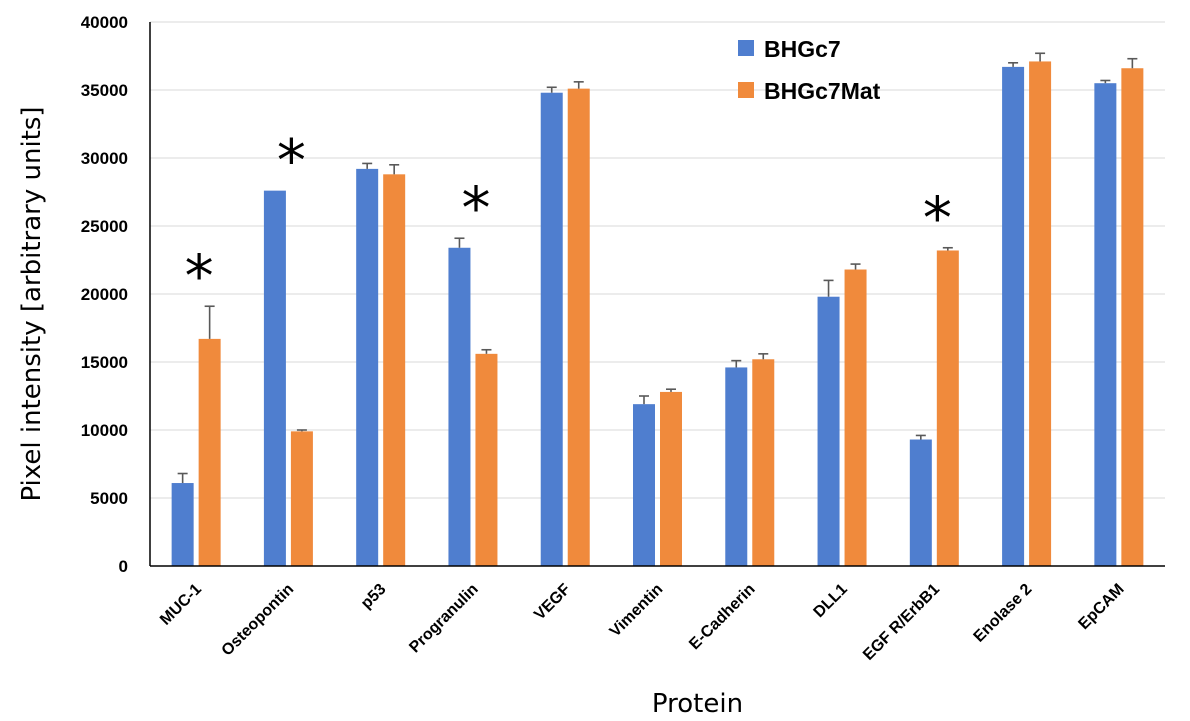 Image resolution: width=1190 pixels, height=721 pixels. What do you see at coordinates (258, 620) in the screenshot?
I see `x-tick-label: Osteopontin` at bounding box center [258, 620].